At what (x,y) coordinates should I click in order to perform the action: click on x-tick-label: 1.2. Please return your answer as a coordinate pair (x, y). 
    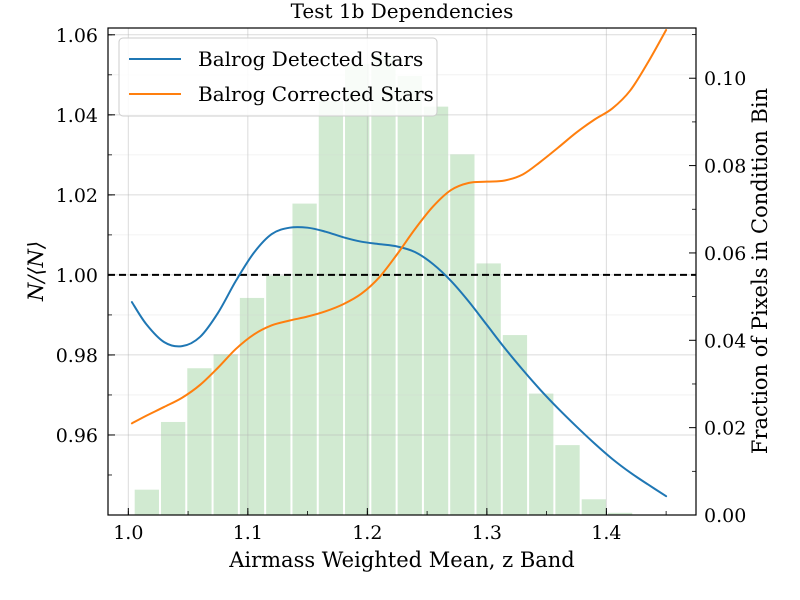
    Looking at the image, I should click on (367, 533).